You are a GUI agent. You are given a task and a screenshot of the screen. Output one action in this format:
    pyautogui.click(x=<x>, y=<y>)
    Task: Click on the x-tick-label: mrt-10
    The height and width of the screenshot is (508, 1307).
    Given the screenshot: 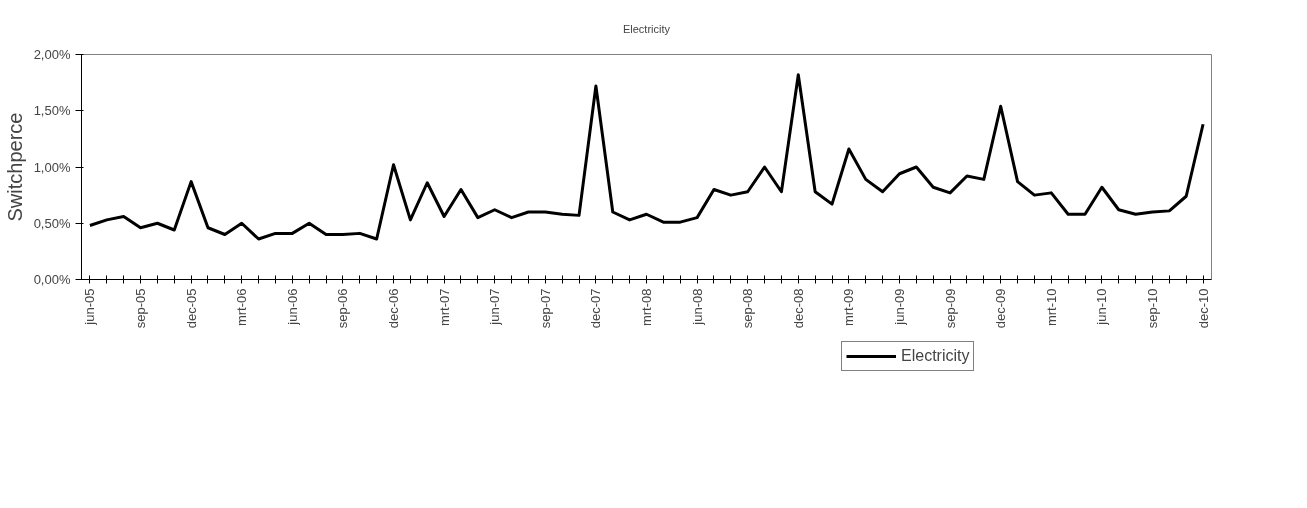 What is the action you would take?
    pyautogui.click(x=1051, y=307)
    